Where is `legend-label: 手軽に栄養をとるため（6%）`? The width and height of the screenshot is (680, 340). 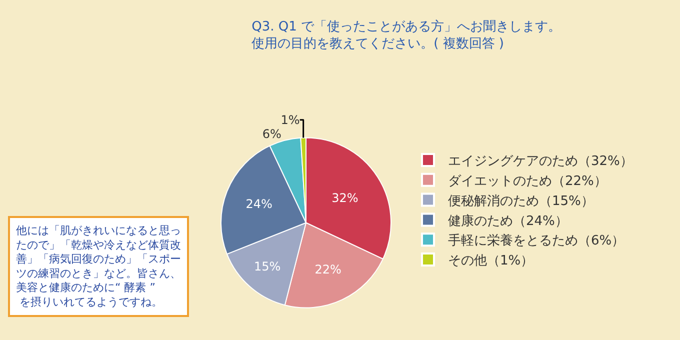
legend-label: 手軽に栄養をとるため（6%） is located at coordinates (536, 241).